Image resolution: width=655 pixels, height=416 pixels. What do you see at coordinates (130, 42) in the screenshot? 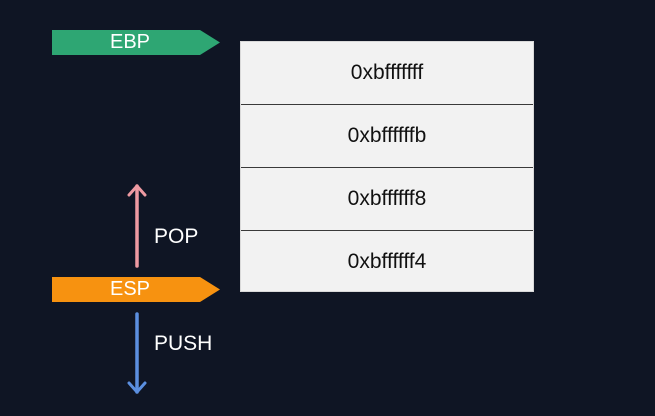
I see `ebp-label: EBP` at bounding box center [130, 42].